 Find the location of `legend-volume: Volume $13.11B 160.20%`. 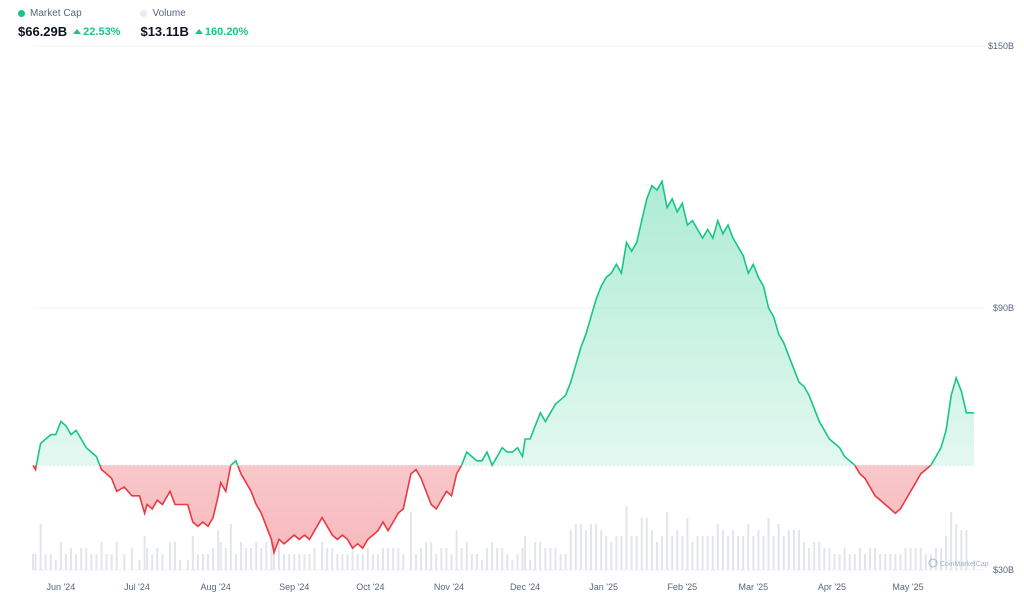

legend-volume: Volume $13.11B 160.20% is located at coordinates (194, 22).